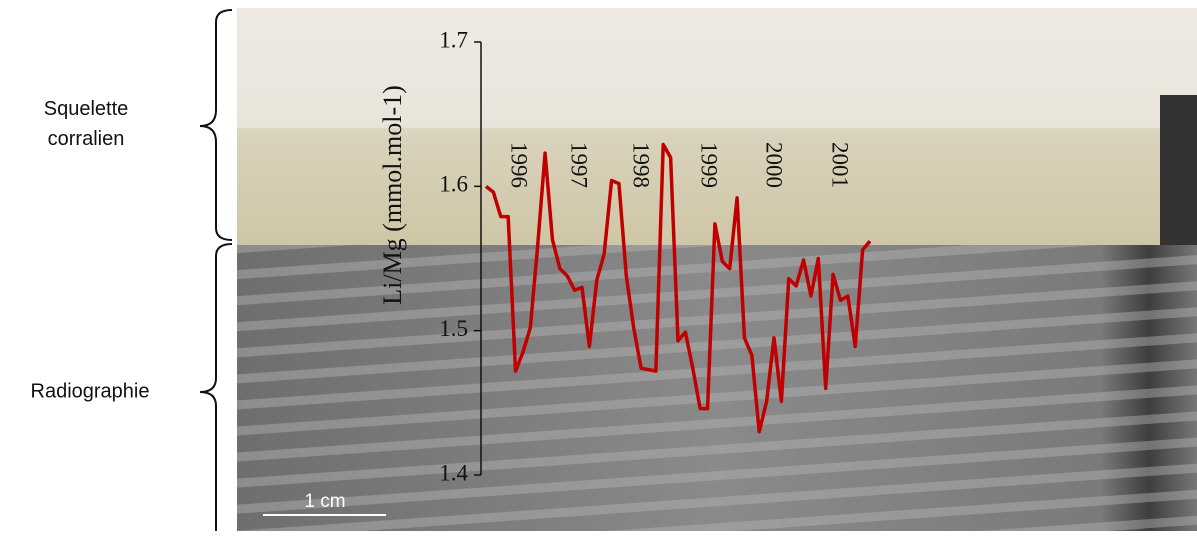  Describe the element at coordinates (579, 165) in the screenshot. I see `year-annotation: 1997` at that location.